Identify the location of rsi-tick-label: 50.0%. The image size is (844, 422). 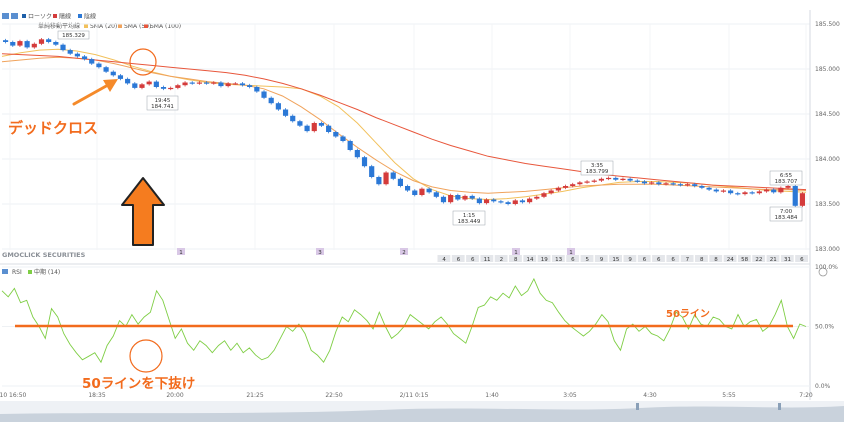
(824, 327).